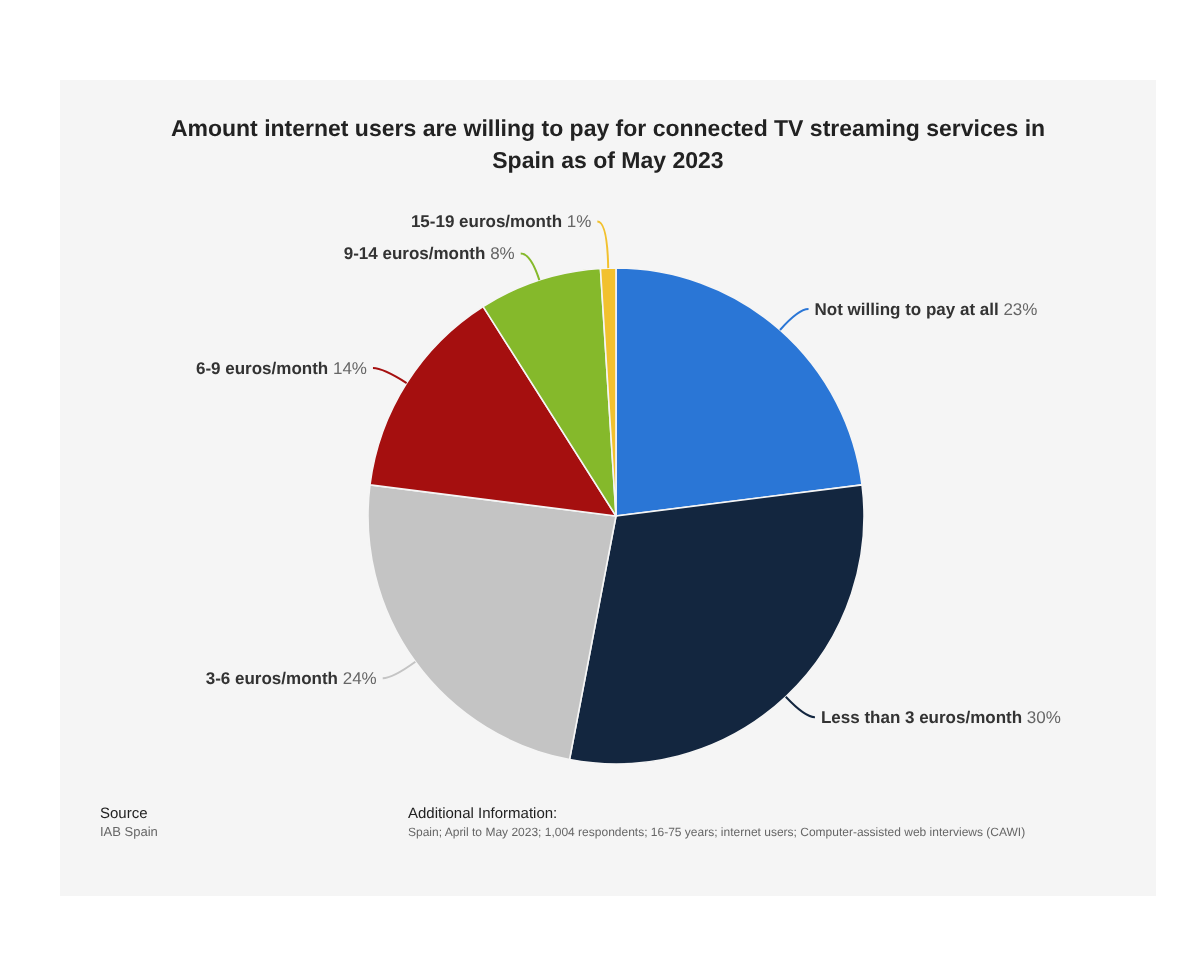 The height and width of the screenshot is (960, 1200). Describe the element at coordinates (357, 678) in the screenshot. I see `data-label: 24%` at that location.